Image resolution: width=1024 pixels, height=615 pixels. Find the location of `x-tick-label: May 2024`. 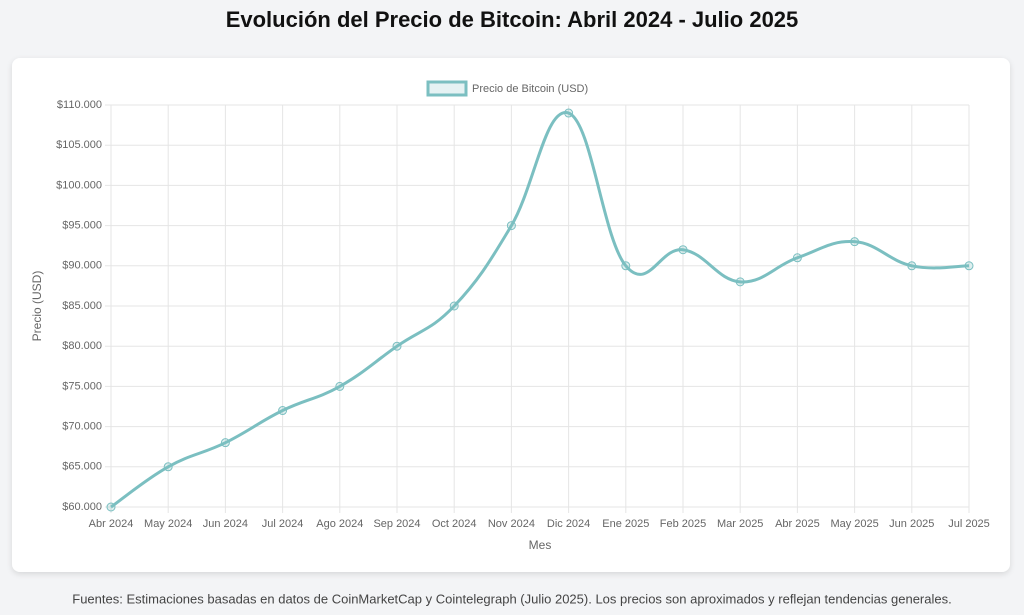

x-tick-label: May 2024 is located at coordinates (168, 524).